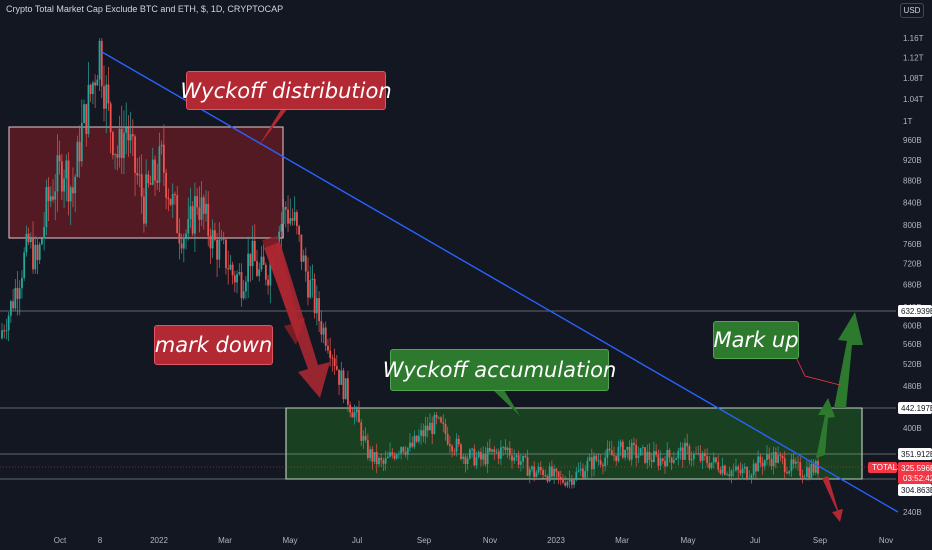 This screenshot has height=550, width=932. What do you see at coordinates (225, 540) in the screenshot?
I see `x-tick-label: Mar` at bounding box center [225, 540].